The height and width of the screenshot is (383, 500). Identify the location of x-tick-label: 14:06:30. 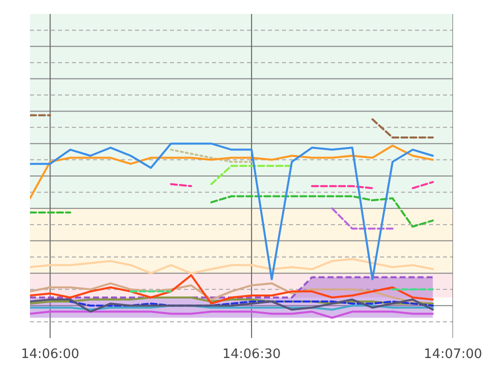
(251, 354).